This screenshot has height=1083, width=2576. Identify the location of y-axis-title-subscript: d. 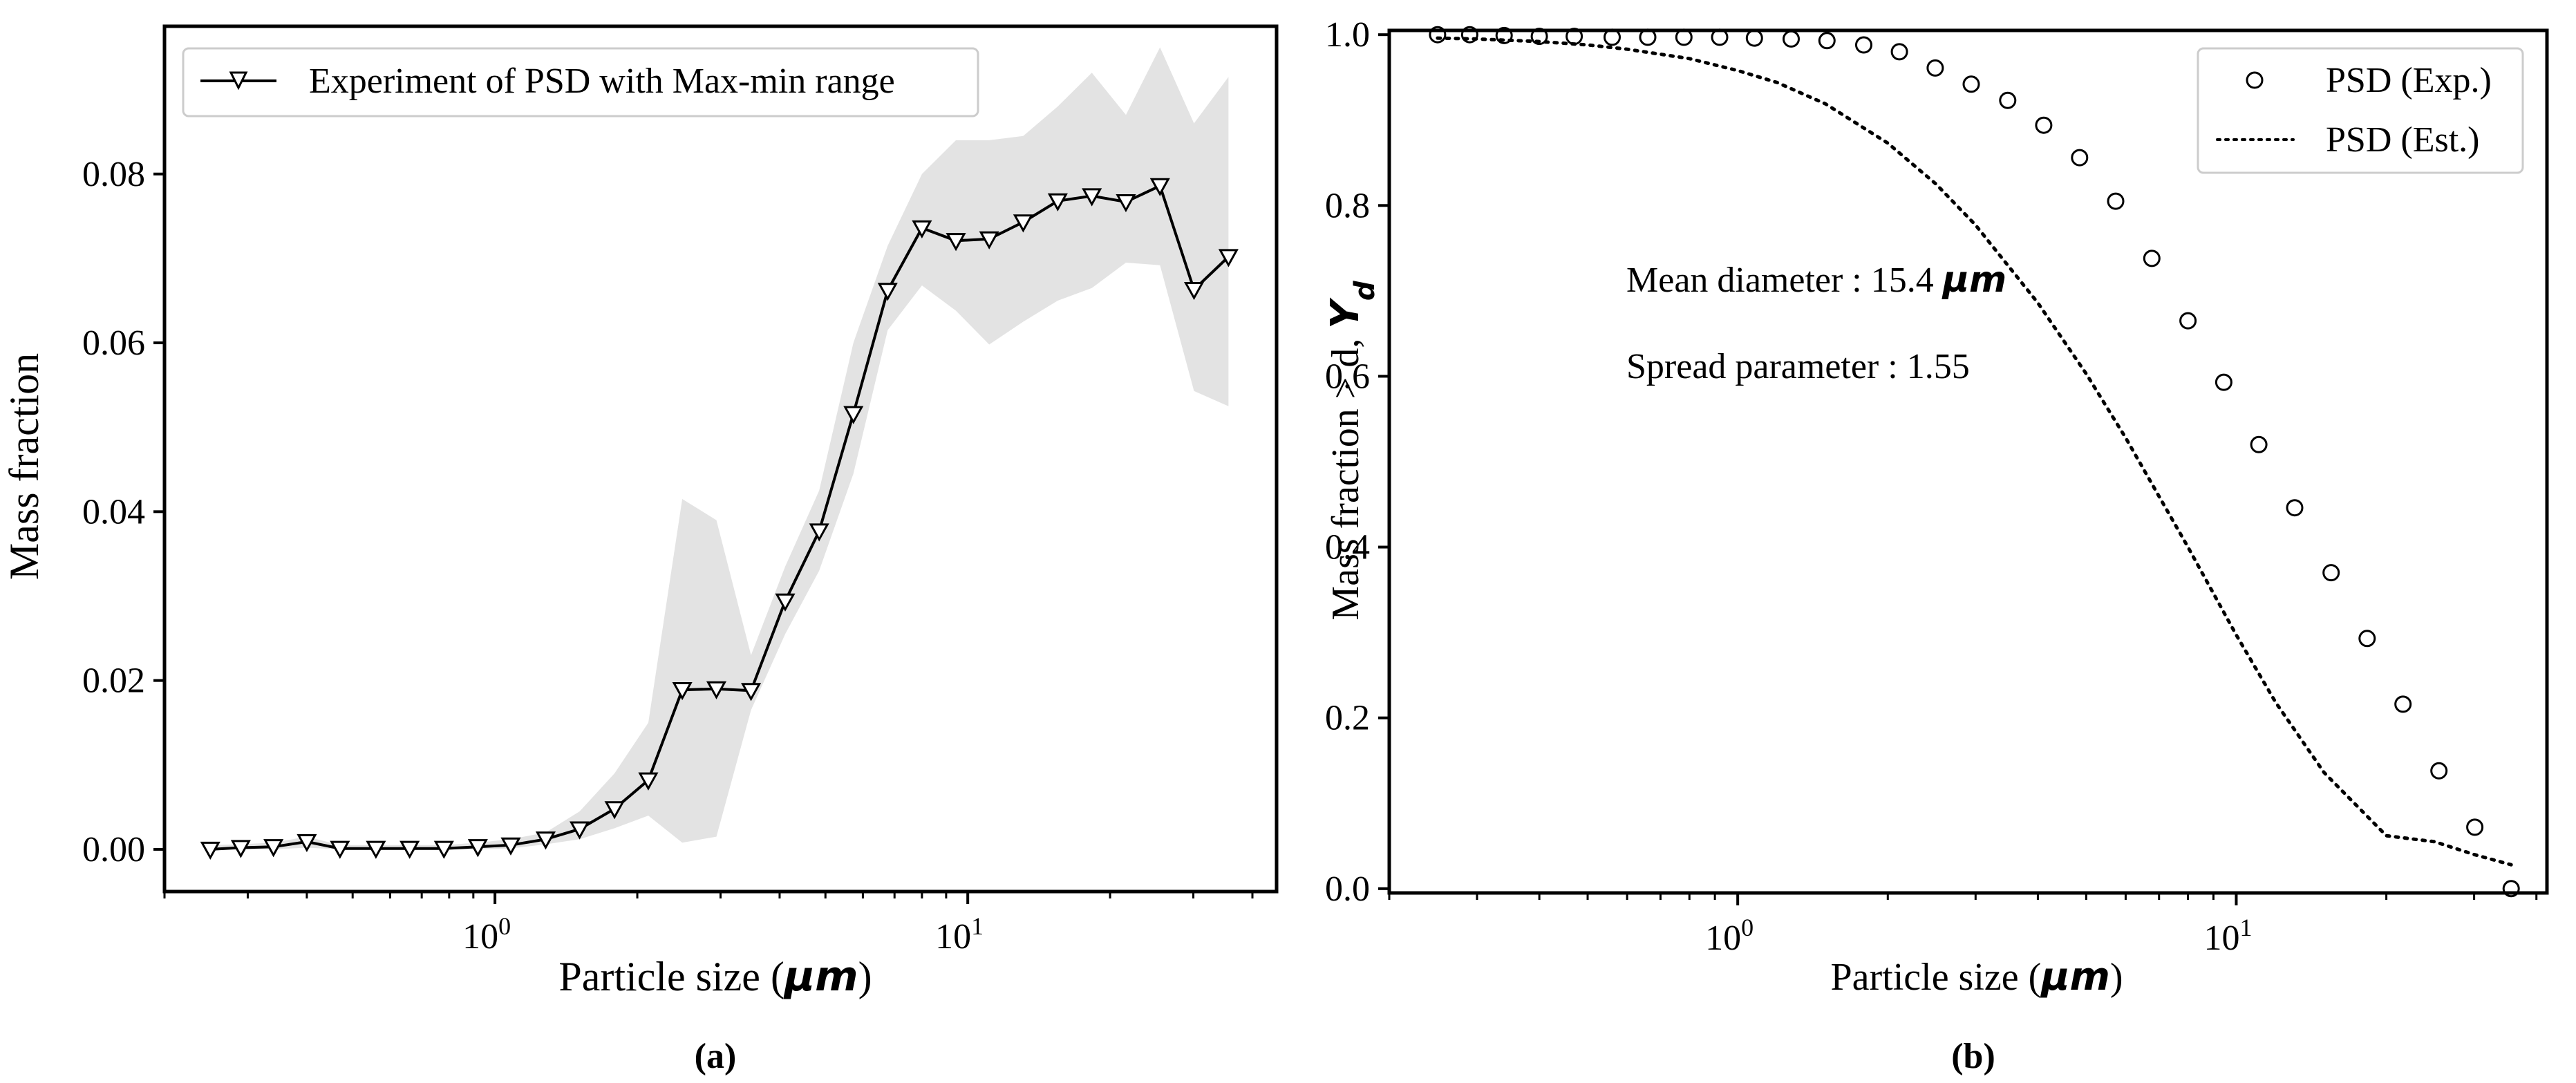
(1365, 291).